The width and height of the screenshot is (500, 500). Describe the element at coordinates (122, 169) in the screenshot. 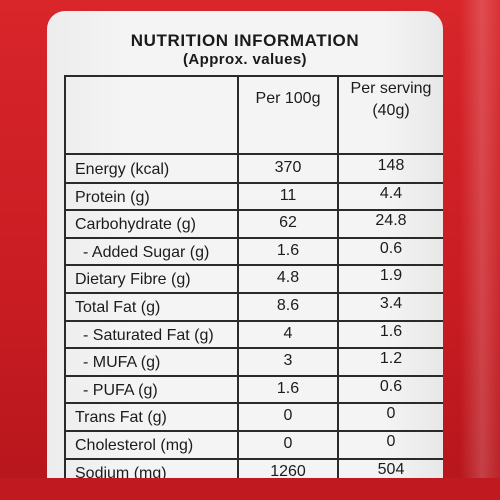

I see `nutrient-name: Energy (kcal)` at that location.